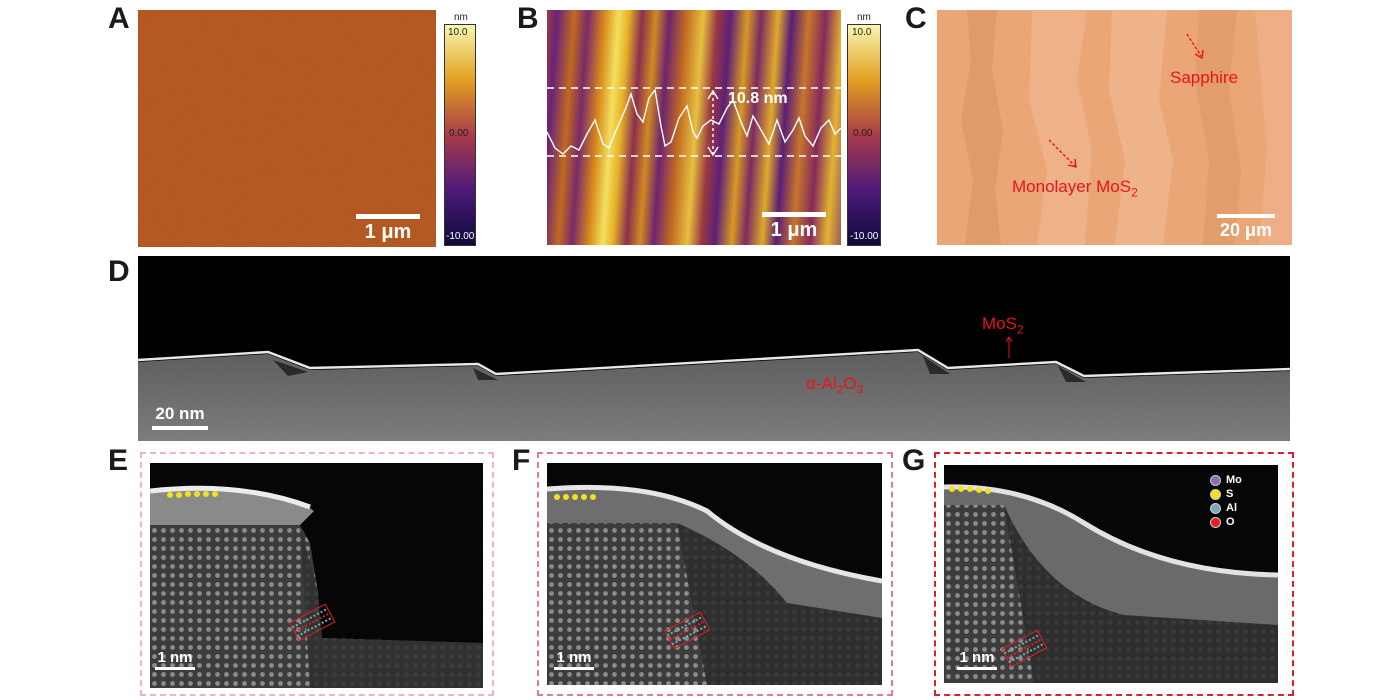  What do you see at coordinates (1230, 494) in the screenshot?
I see `legend-label-s: S` at bounding box center [1230, 494].